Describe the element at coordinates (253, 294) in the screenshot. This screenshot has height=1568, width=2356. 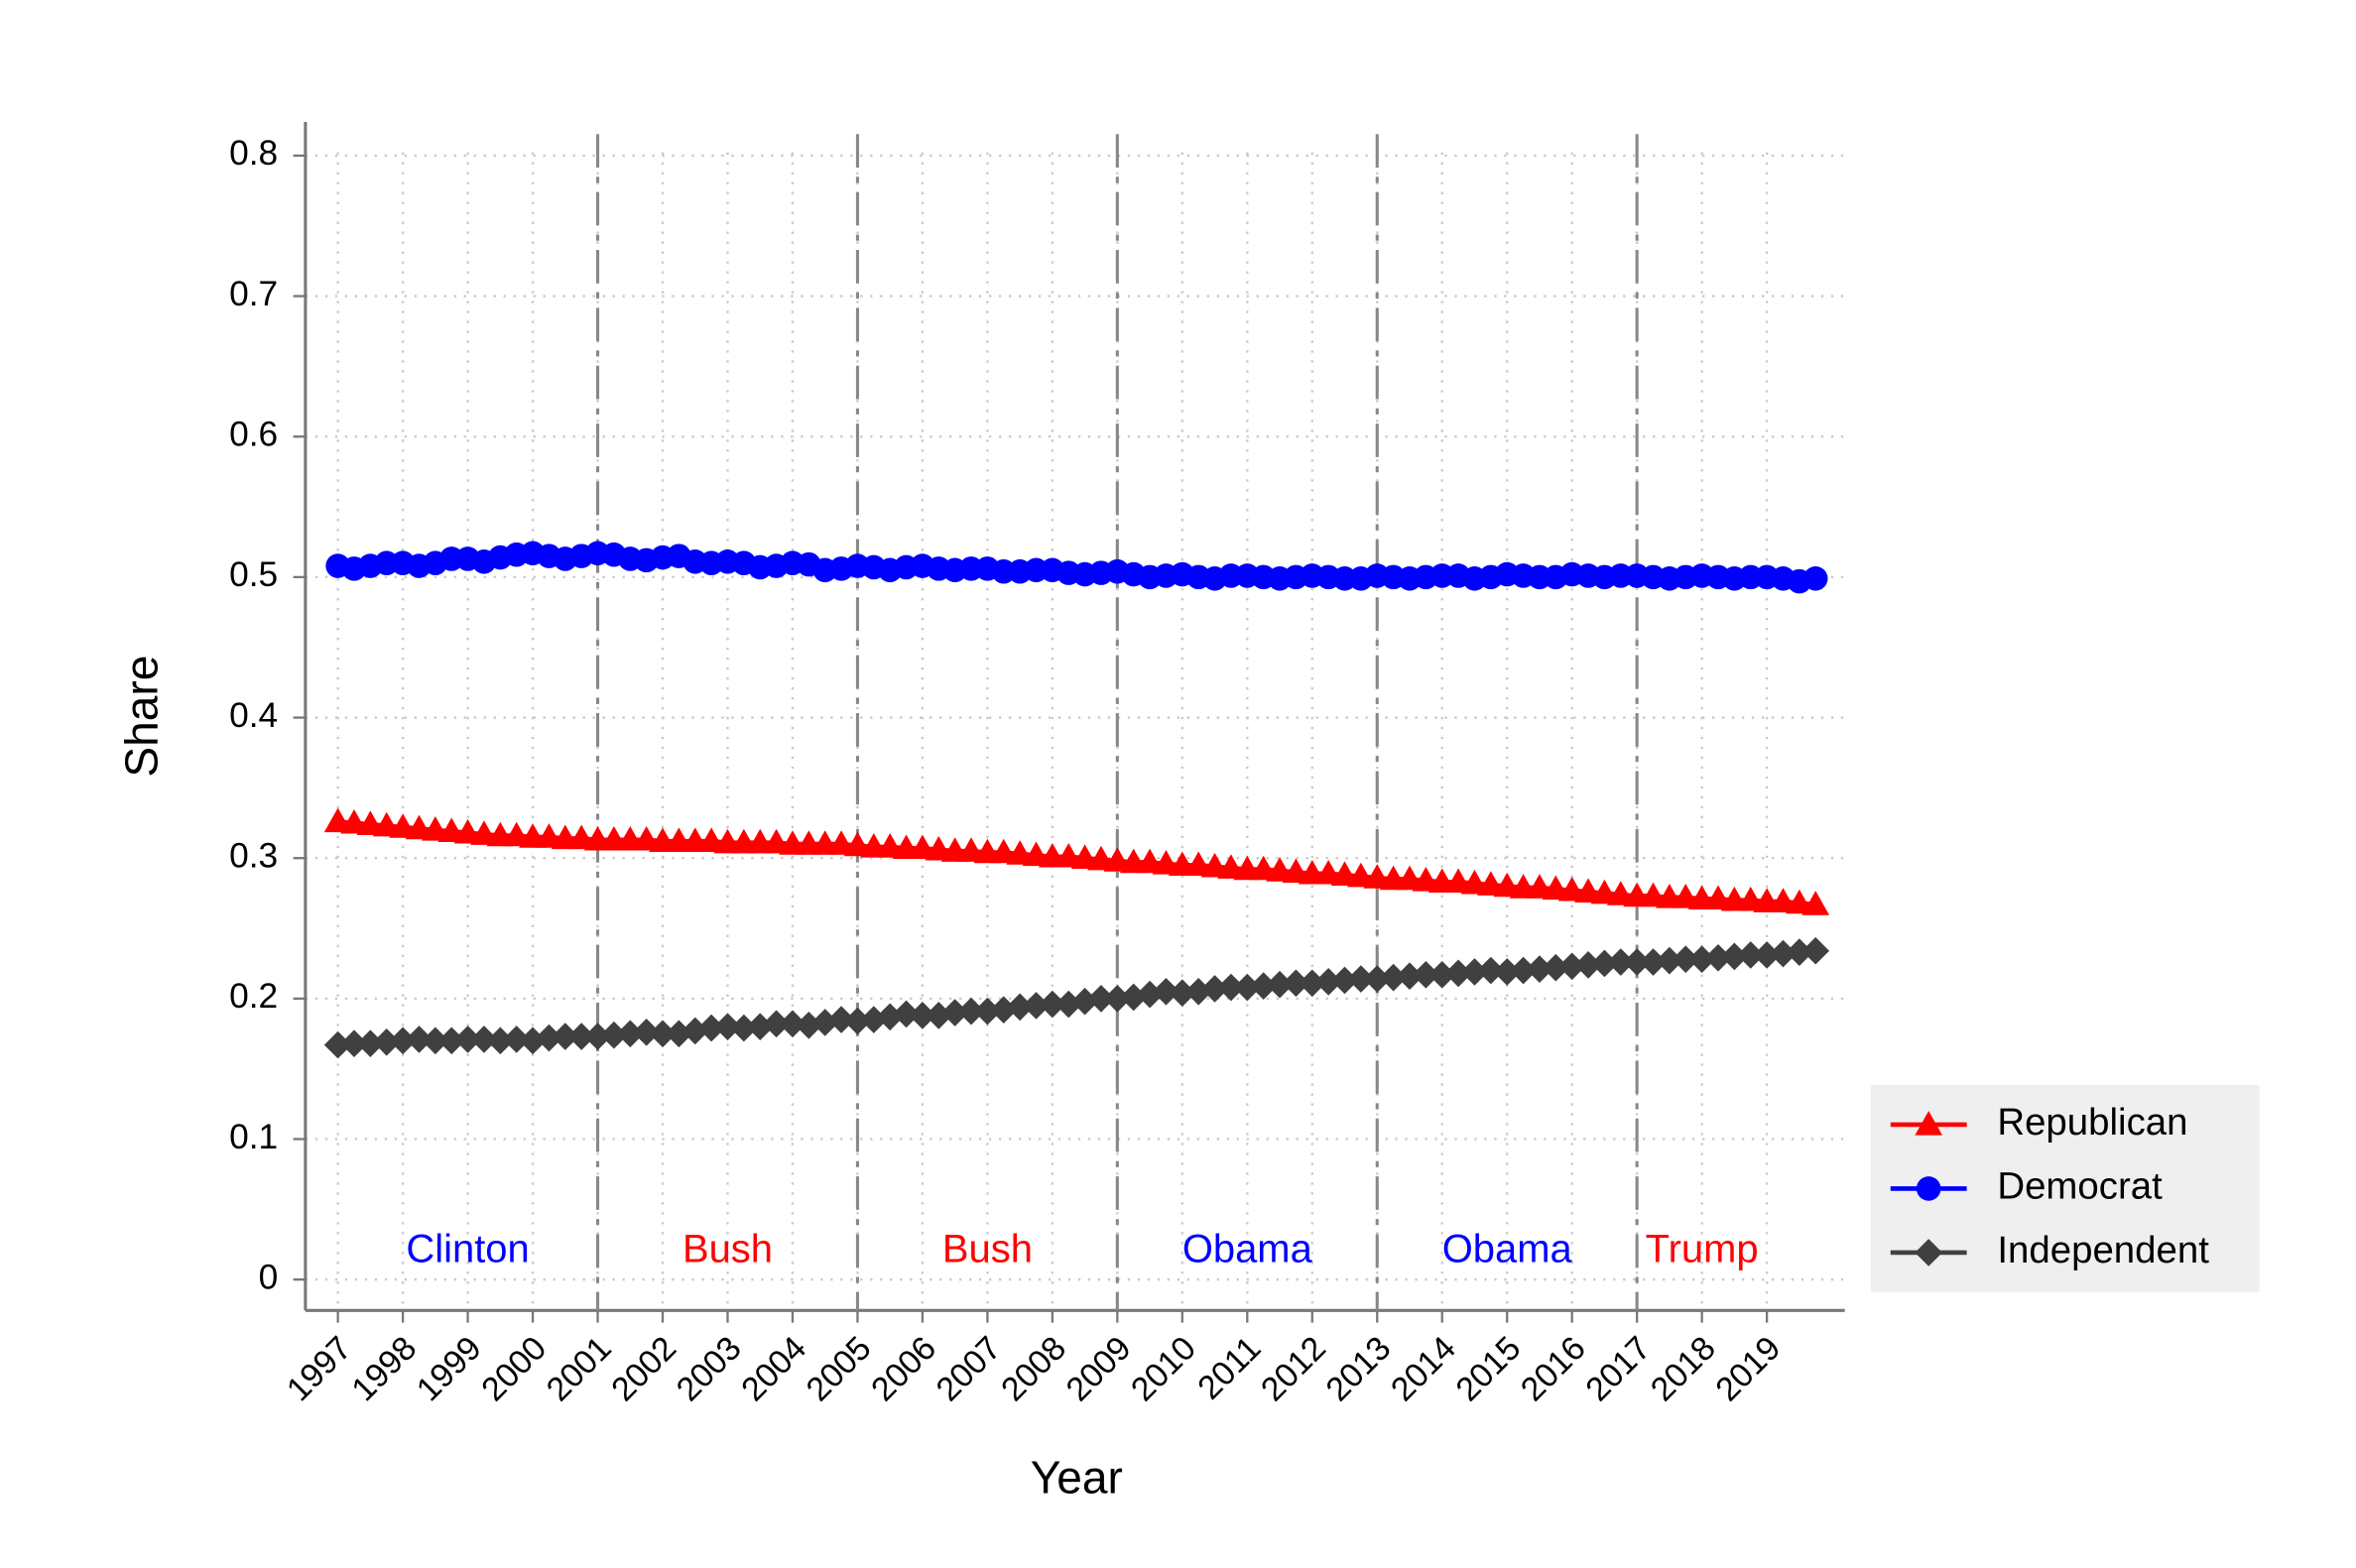
I see `y-tick-label: 0.7` at that location.